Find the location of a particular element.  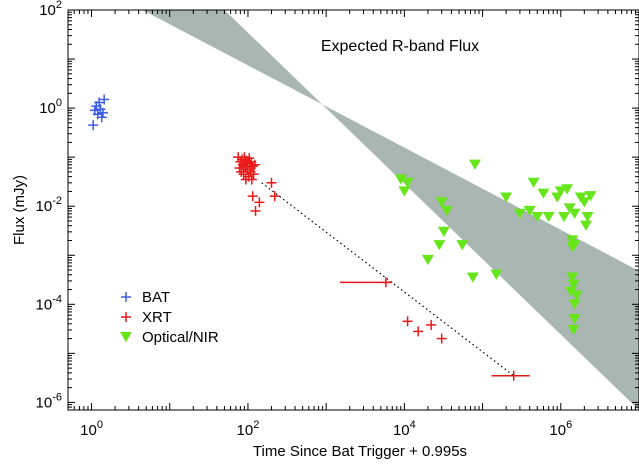

x-tick-label: 10⁰ is located at coordinates (91, 429).